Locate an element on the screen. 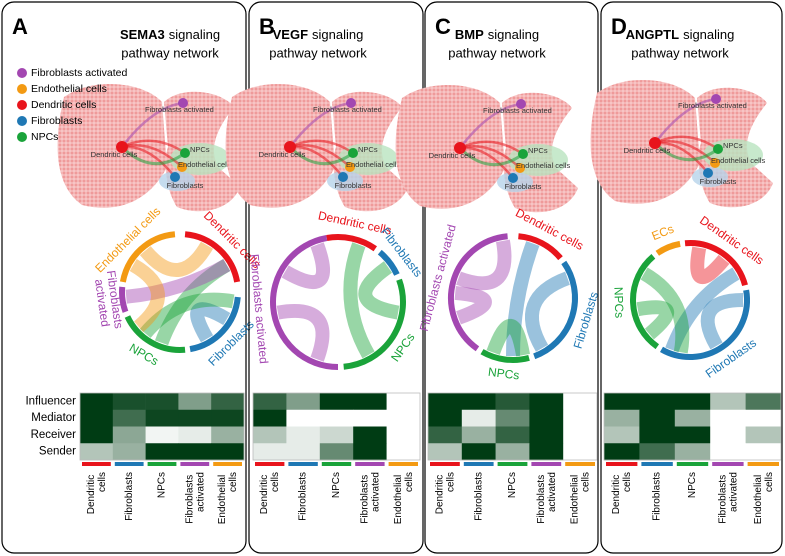 The image size is (785, 556). chord-label: Fibroblasts activated is located at coordinates (108, 301).